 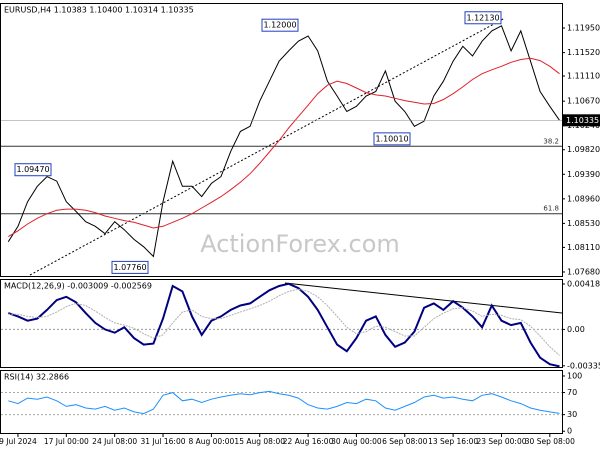 What do you see at coordinates (114, 441) in the screenshot?
I see `x-tick-label: 24 Jul 08:00` at bounding box center [114, 441].